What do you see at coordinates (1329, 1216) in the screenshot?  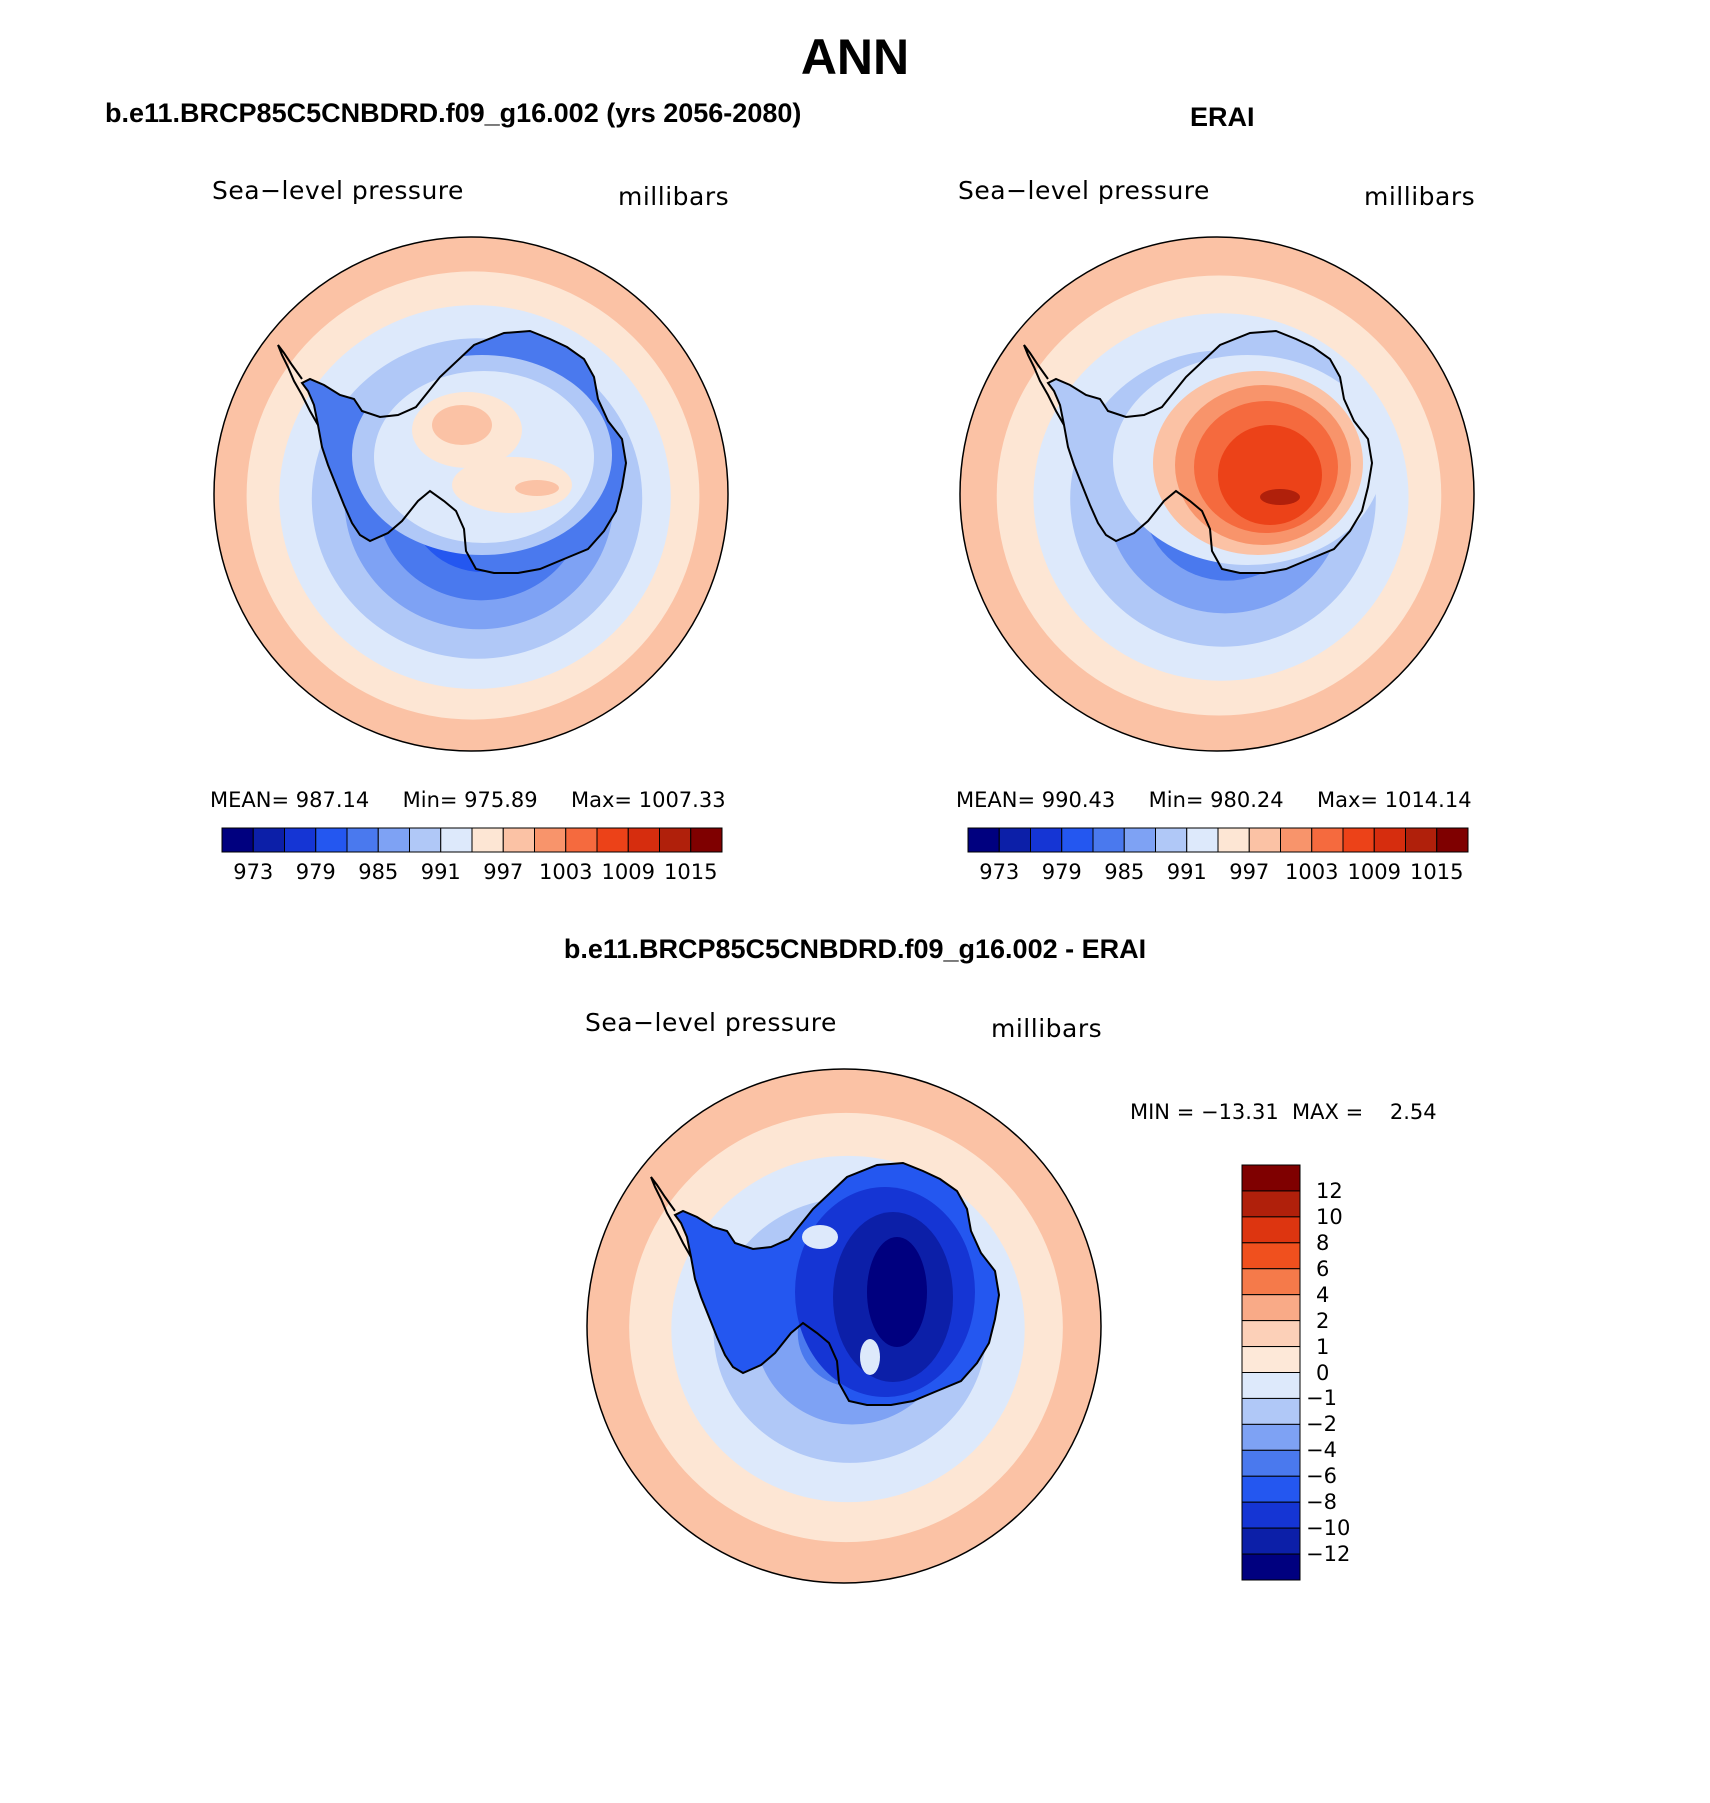 I see `colorbar-tick-label: 10` at bounding box center [1329, 1216].